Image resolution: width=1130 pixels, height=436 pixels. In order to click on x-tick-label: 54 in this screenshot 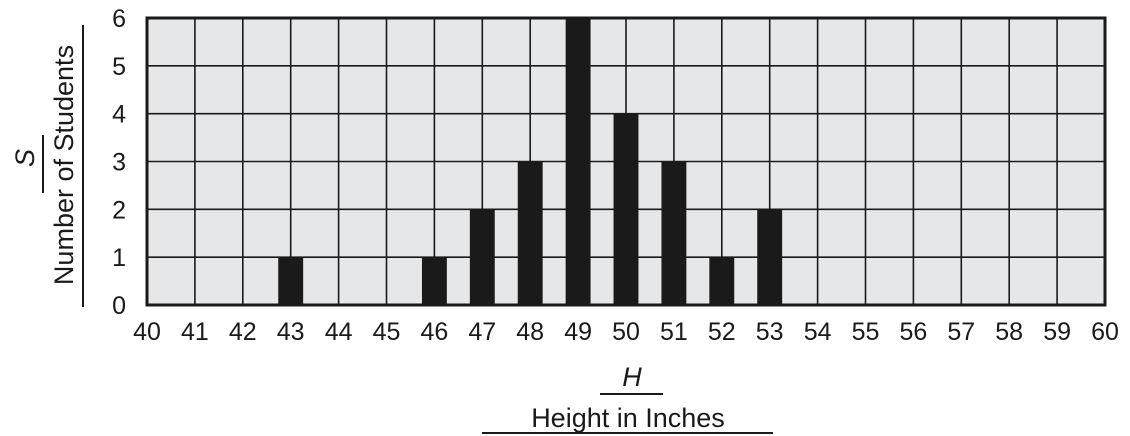, I will do `click(818, 332)`.